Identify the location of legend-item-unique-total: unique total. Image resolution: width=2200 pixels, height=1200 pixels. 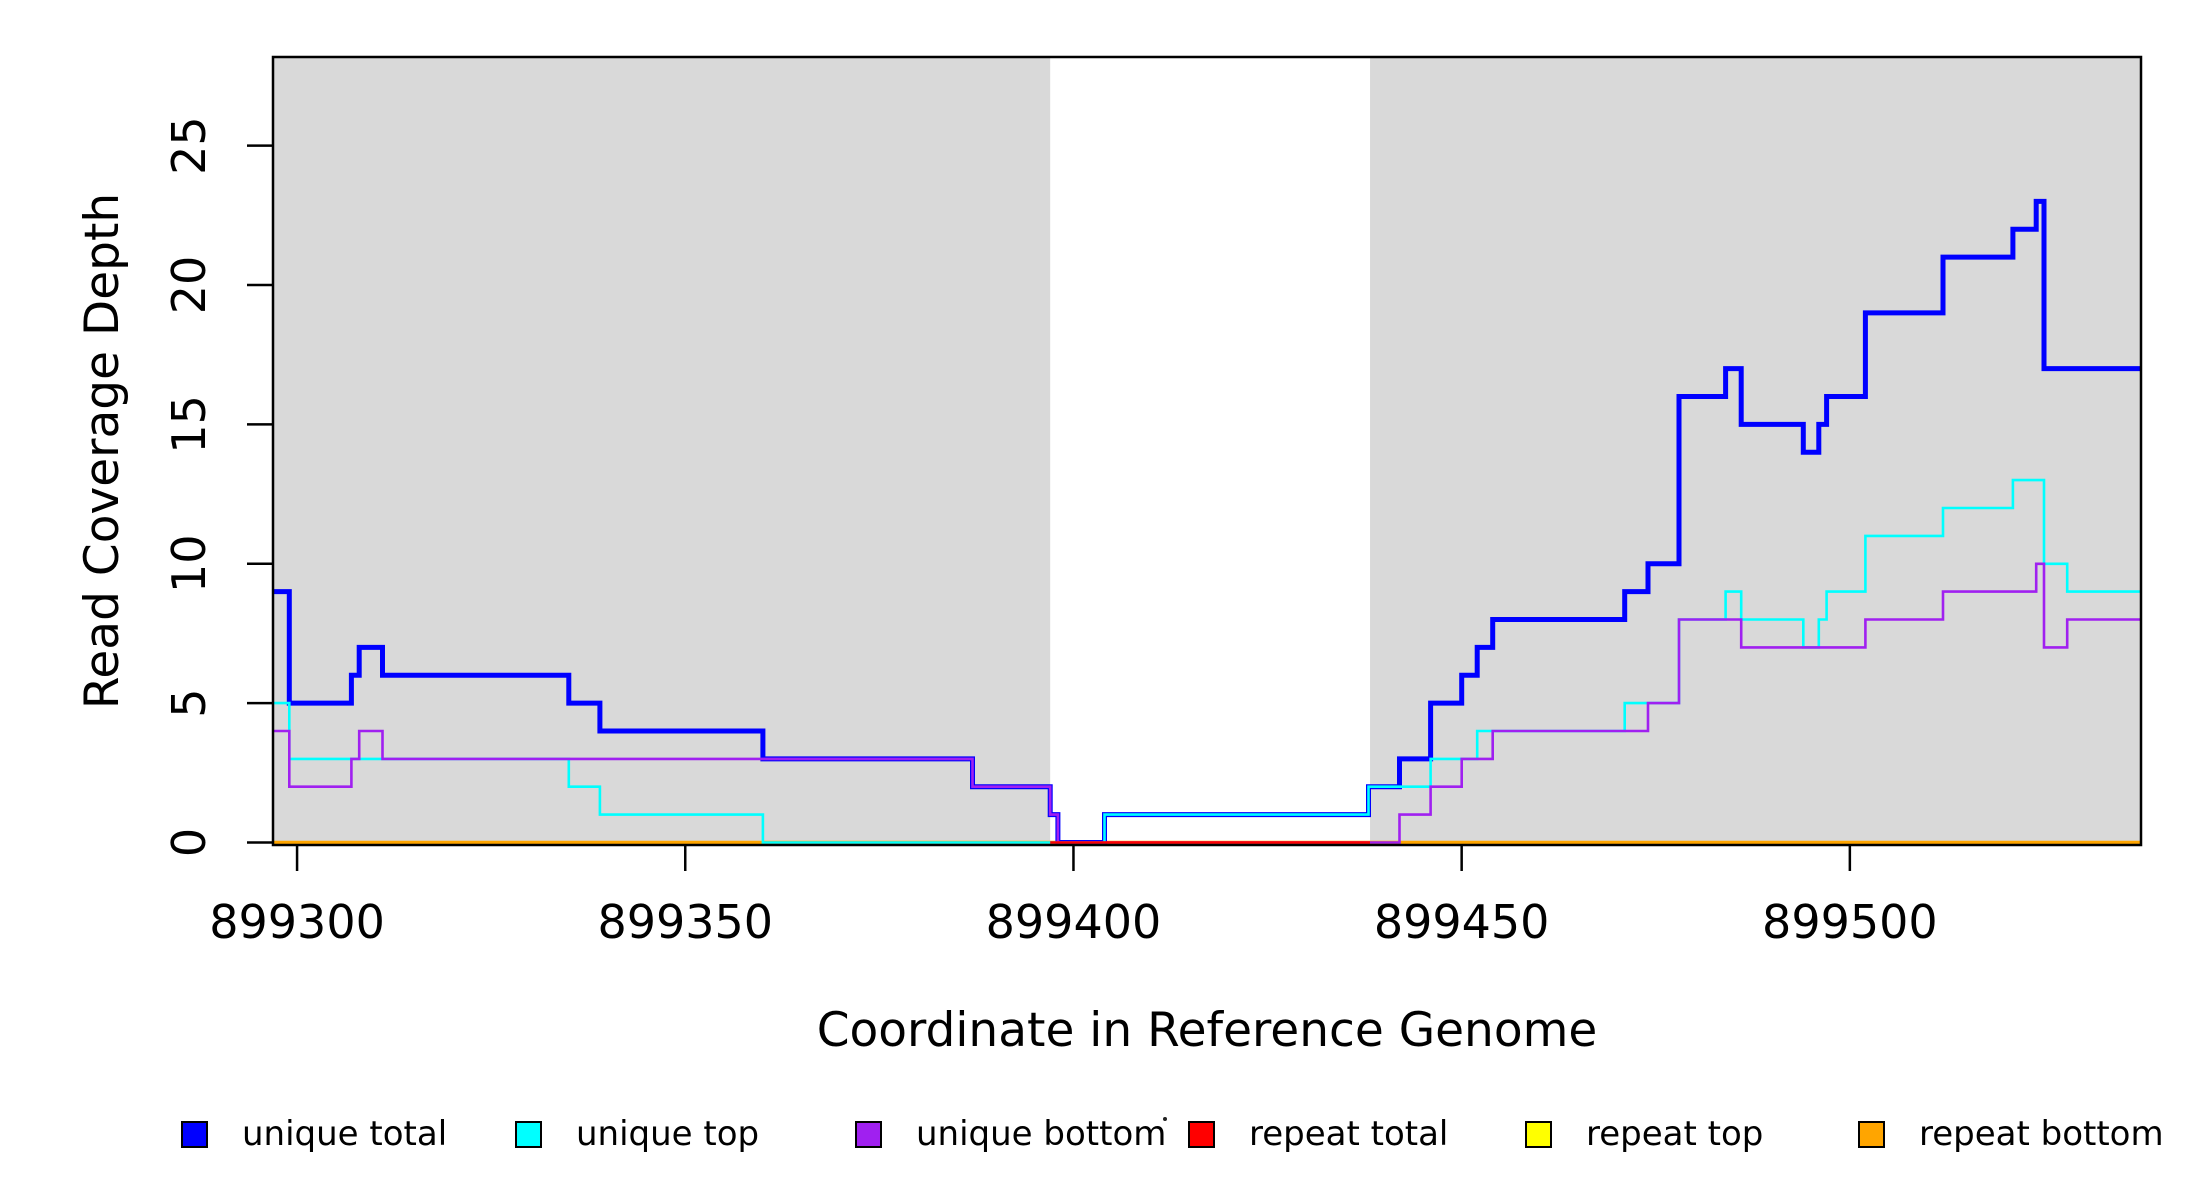
(314, 1134).